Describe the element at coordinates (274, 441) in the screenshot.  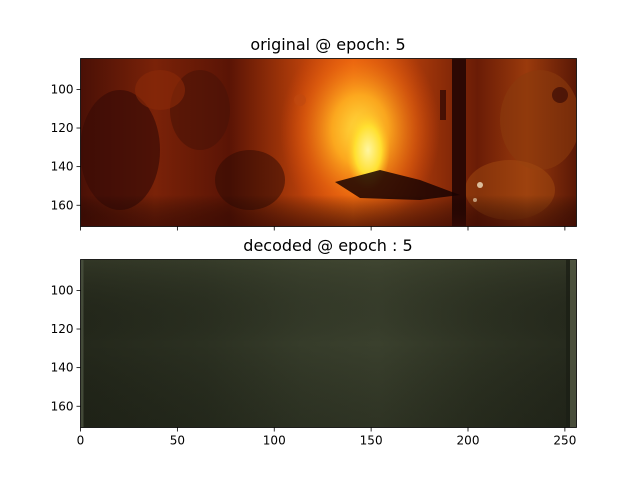
I see `x-tick-label: 100` at that location.